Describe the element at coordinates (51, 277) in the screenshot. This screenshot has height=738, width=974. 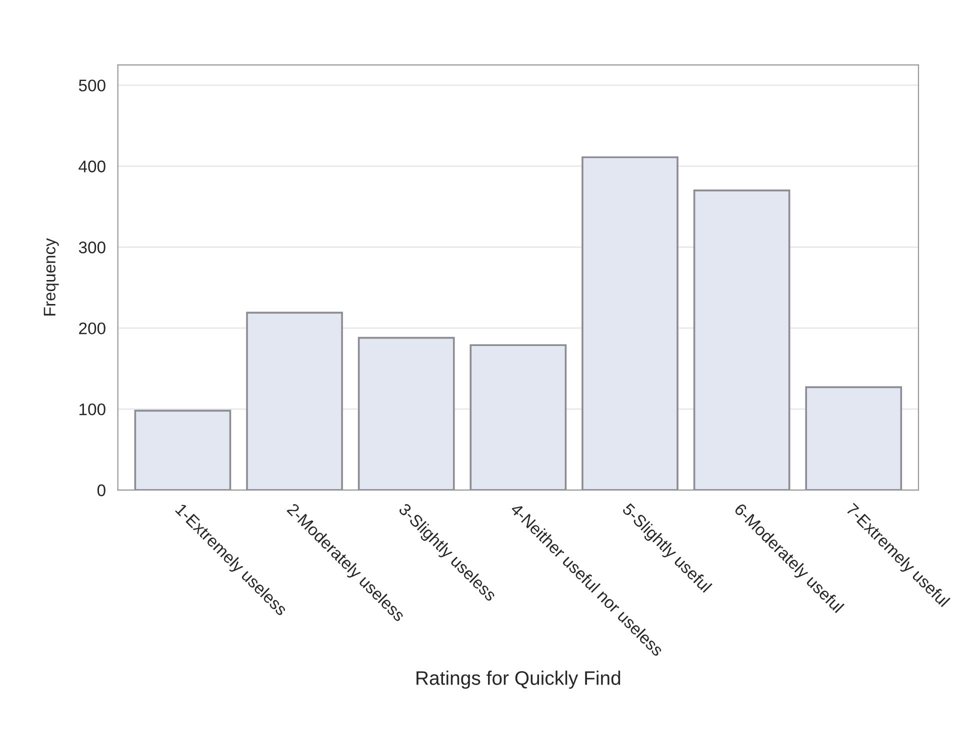
I see `y-axis-title: Frequency` at that location.